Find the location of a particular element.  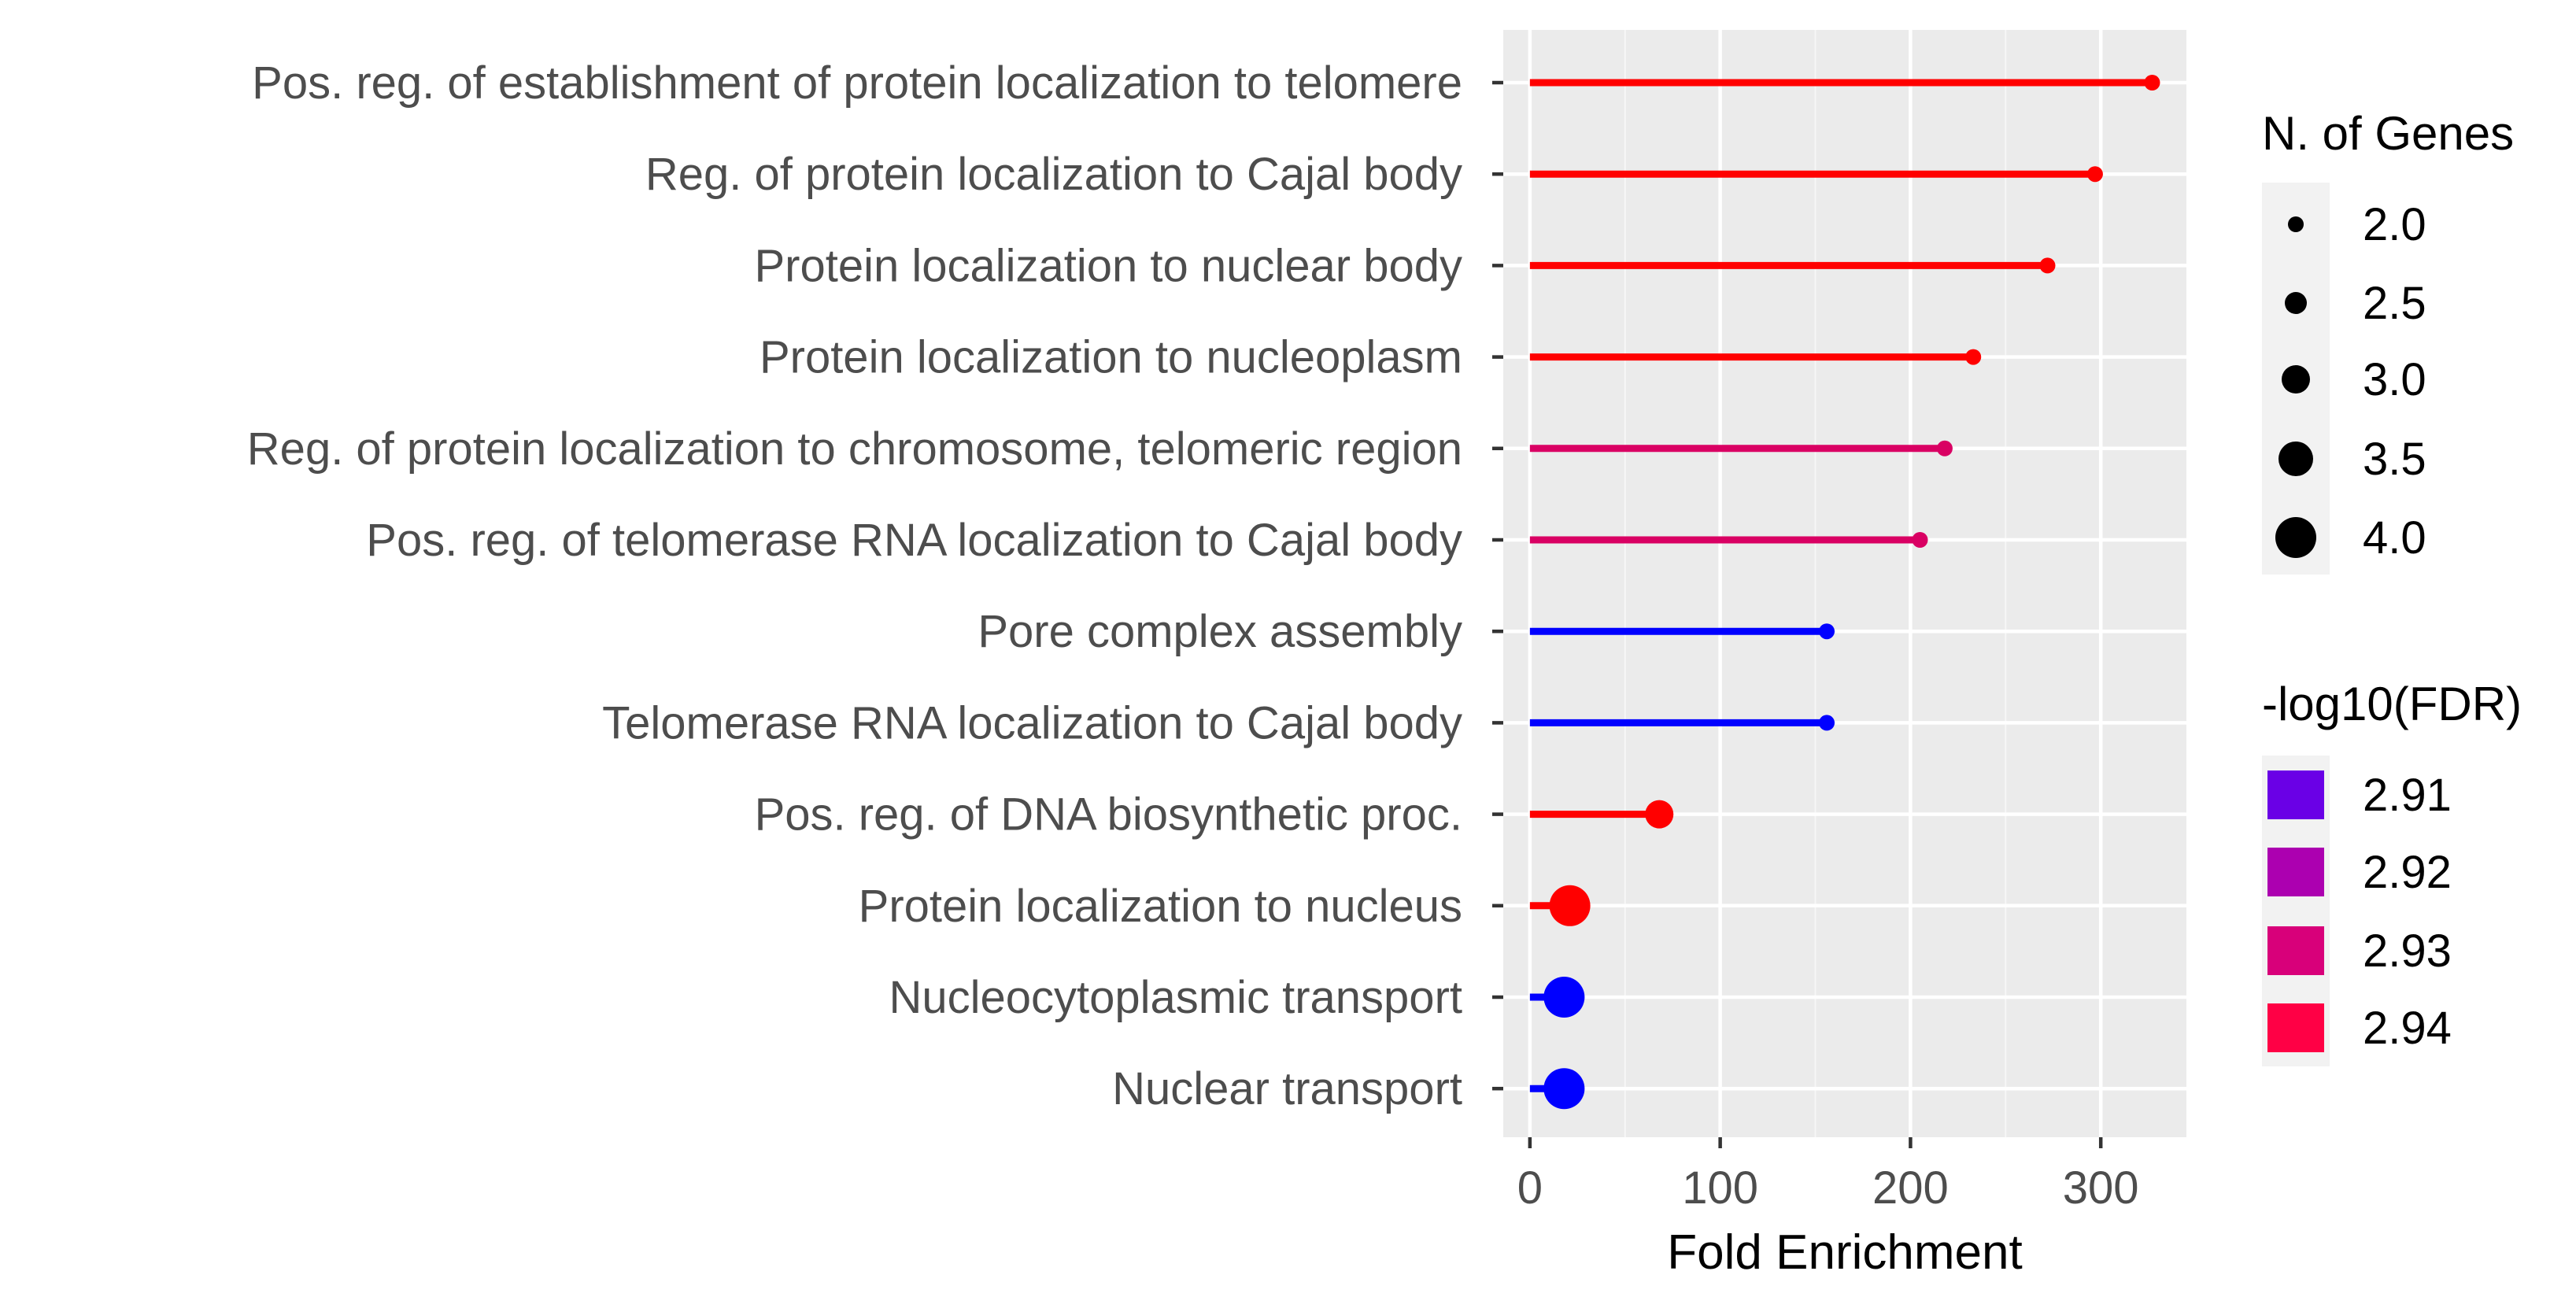

x-axis-title: Fold Enrichment is located at coordinates (1844, 1252).